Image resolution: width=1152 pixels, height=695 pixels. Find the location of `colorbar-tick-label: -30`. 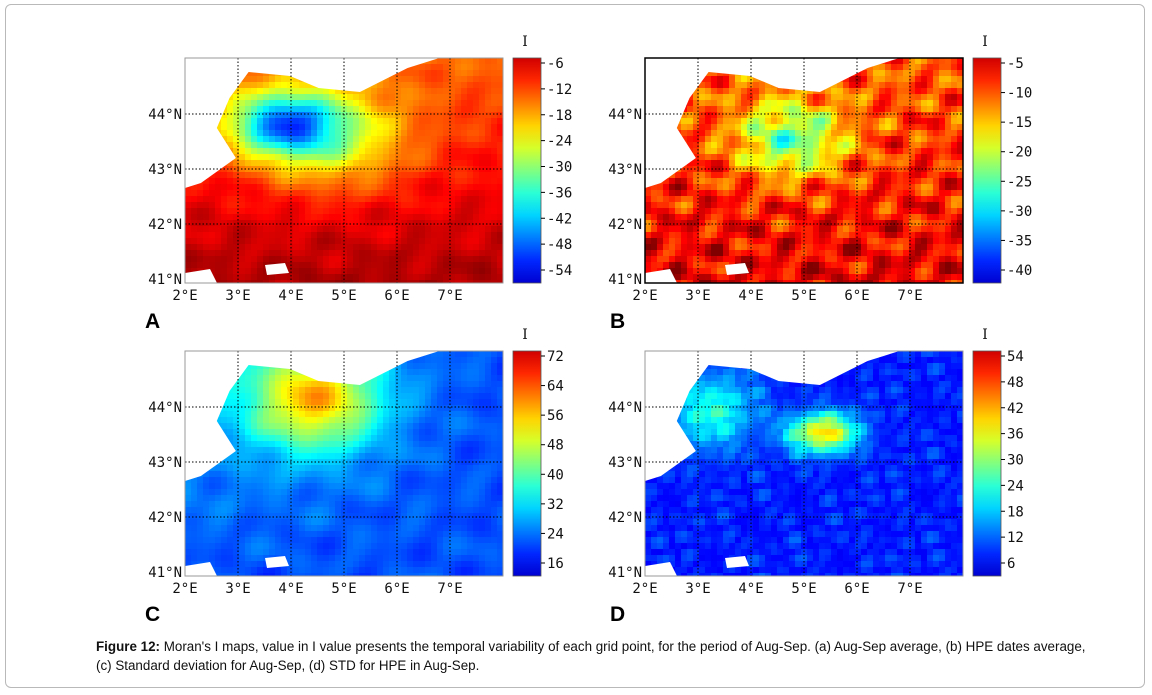

colorbar-tick-label: -30 is located at coordinates (559, 168).